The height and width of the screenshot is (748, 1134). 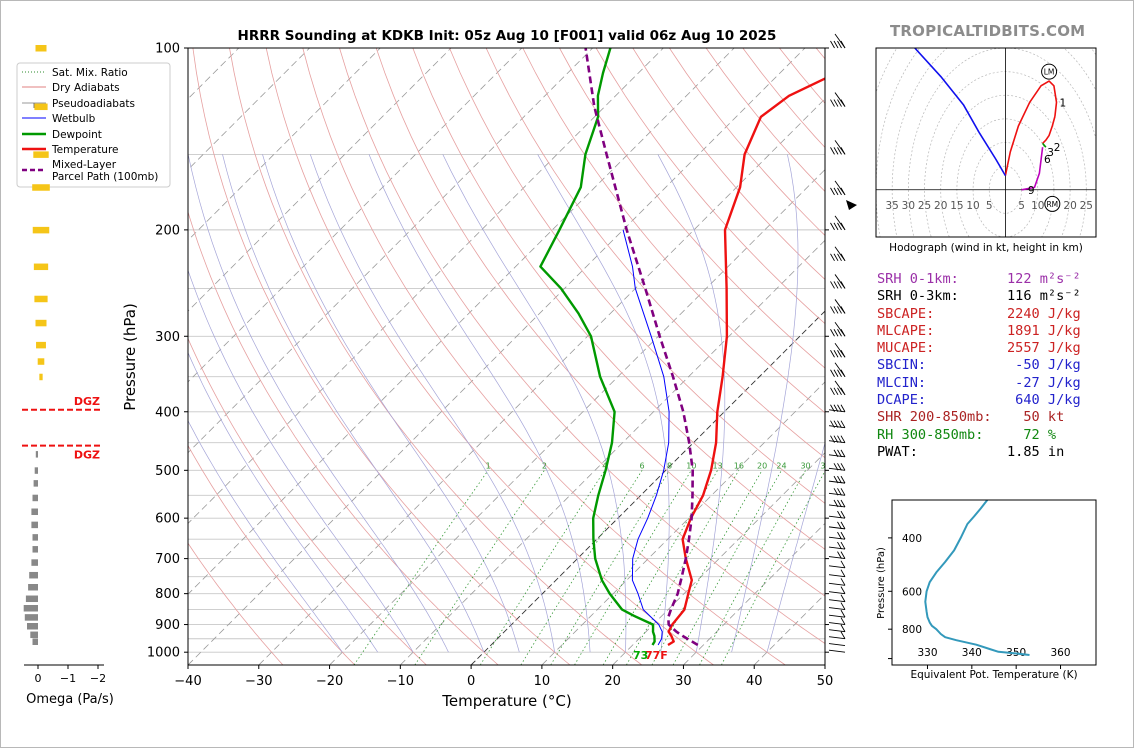 What do you see at coordinates (956, 206) in the screenshot?
I see `hodograph-ring-label: 15` at bounding box center [956, 206].